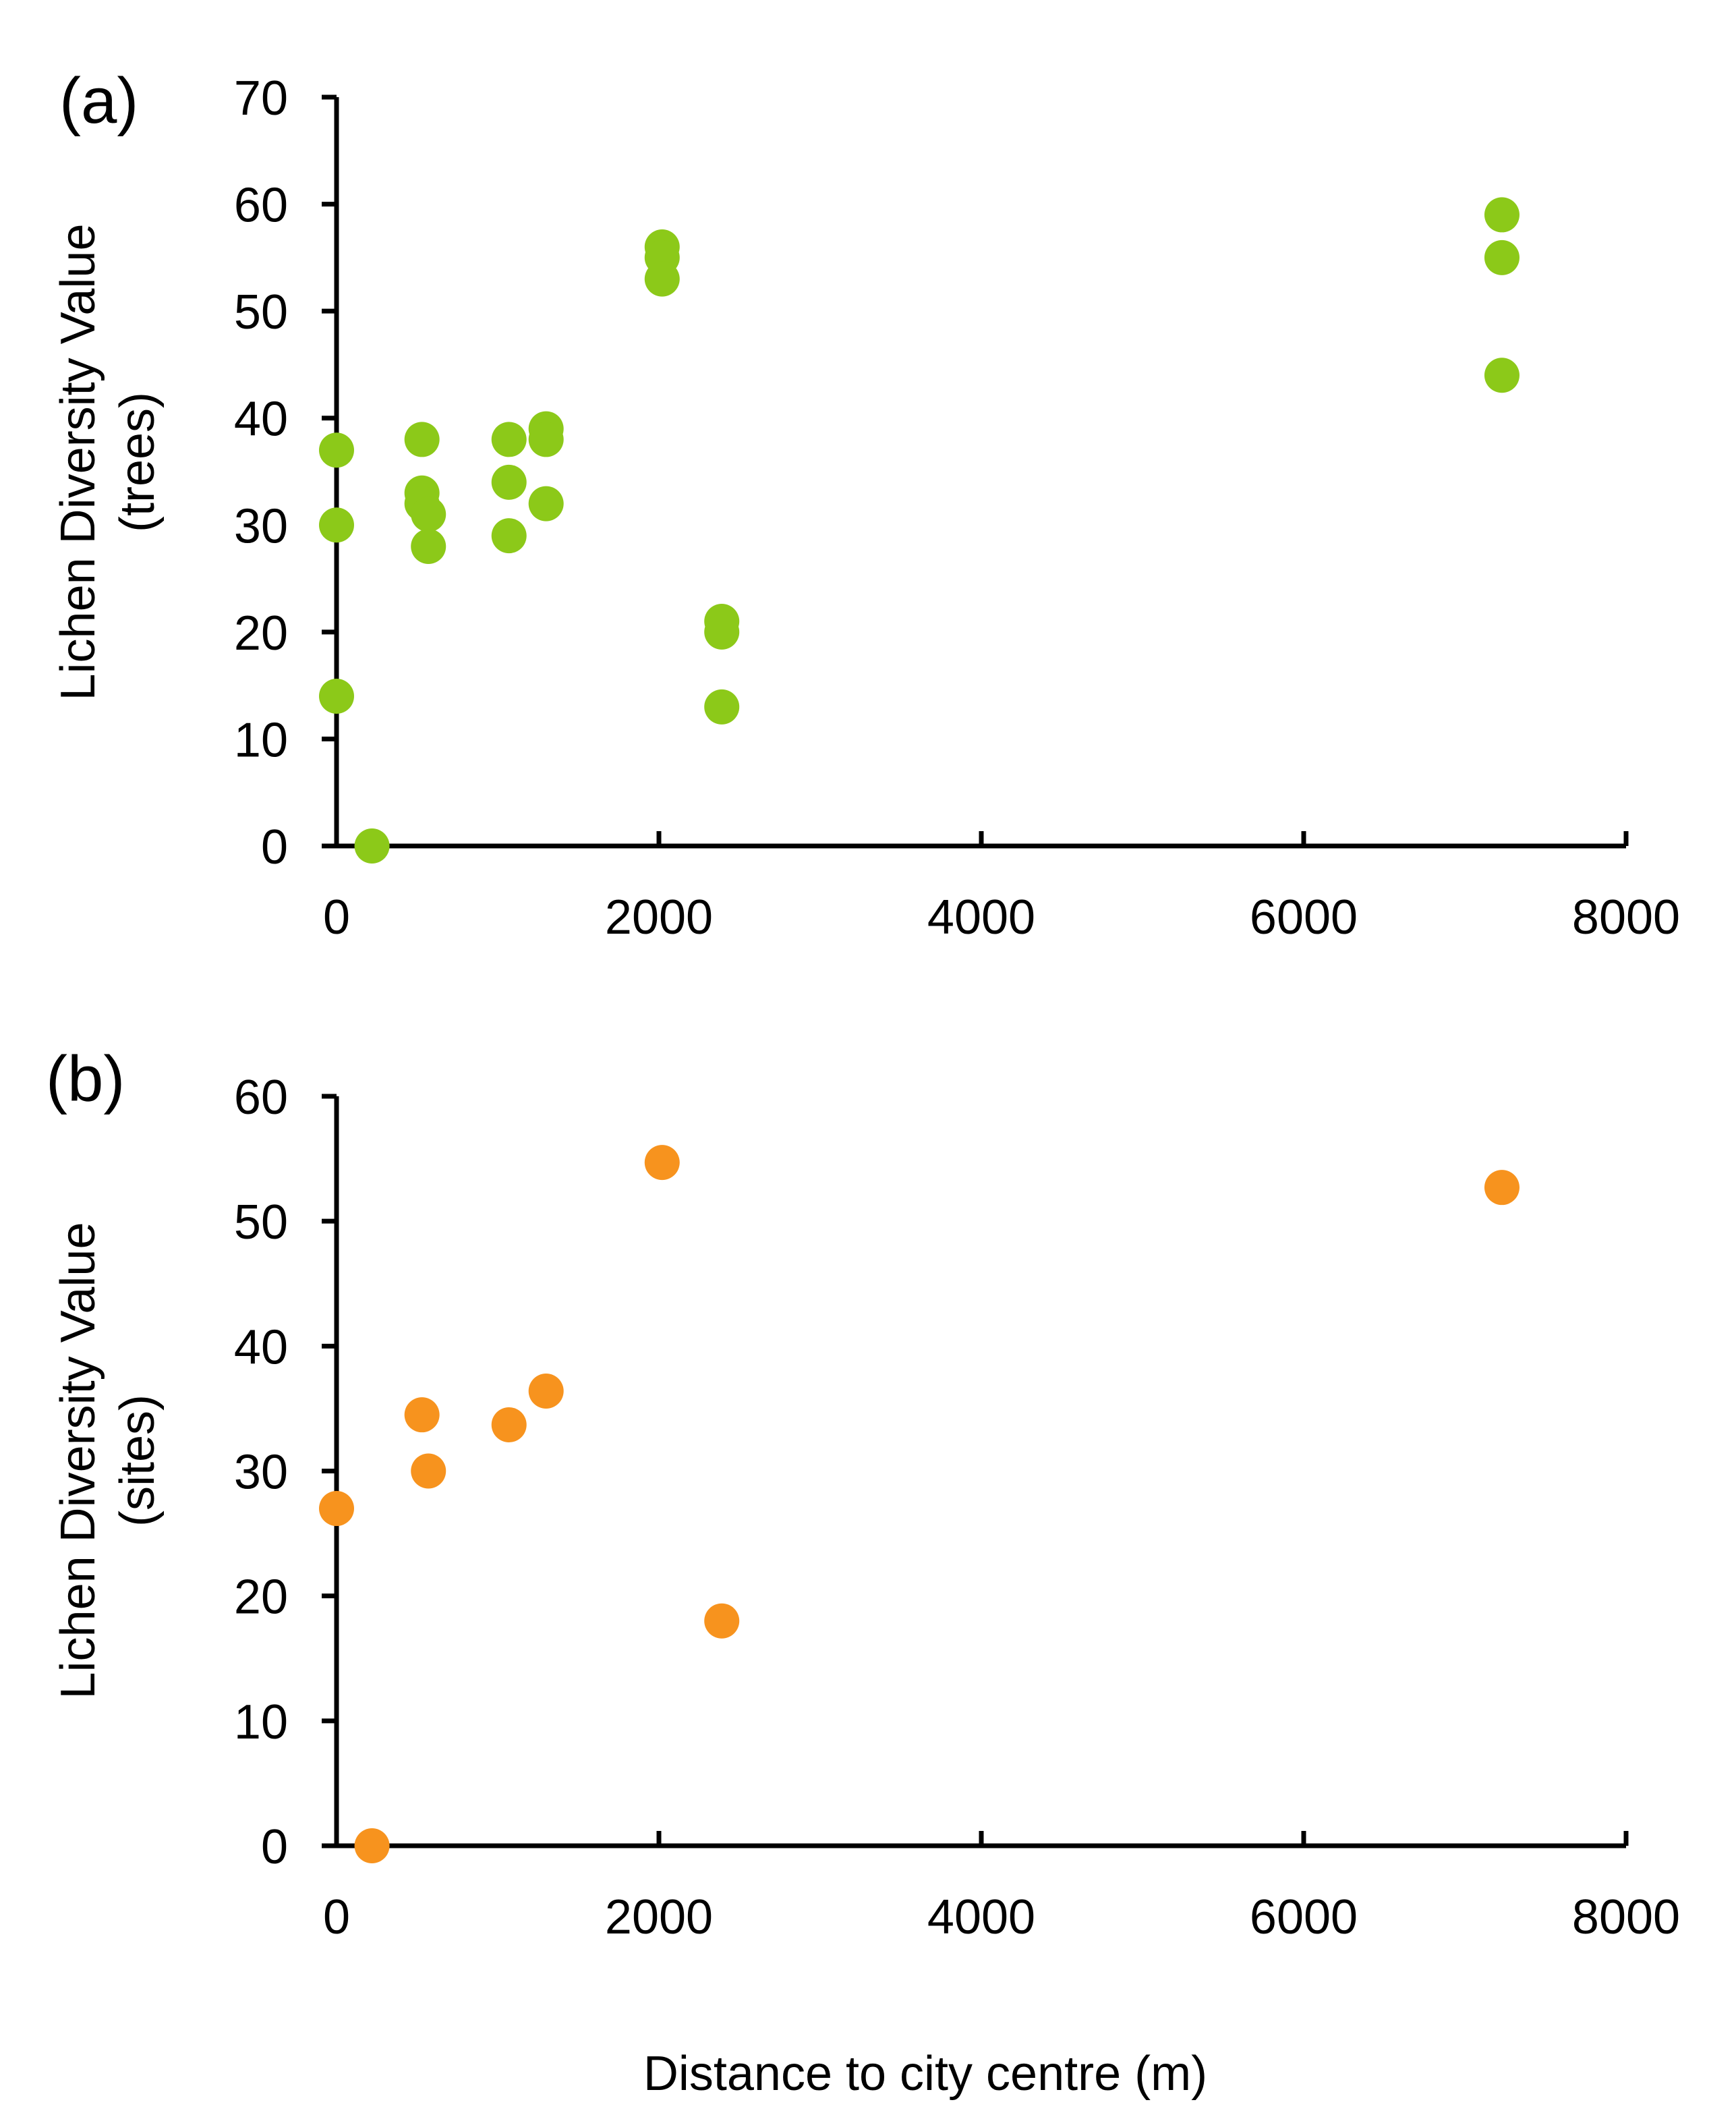 The image size is (1736, 2119). What do you see at coordinates (108, 1460) in the screenshot?
I see `y-axis-title-b: Lichen Diversity Value (sites)` at bounding box center [108, 1460].